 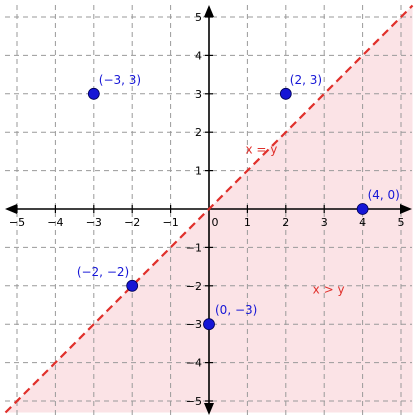 What do you see at coordinates (324, 222) in the screenshot?
I see `x-tick-label: 3` at bounding box center [324, 222].